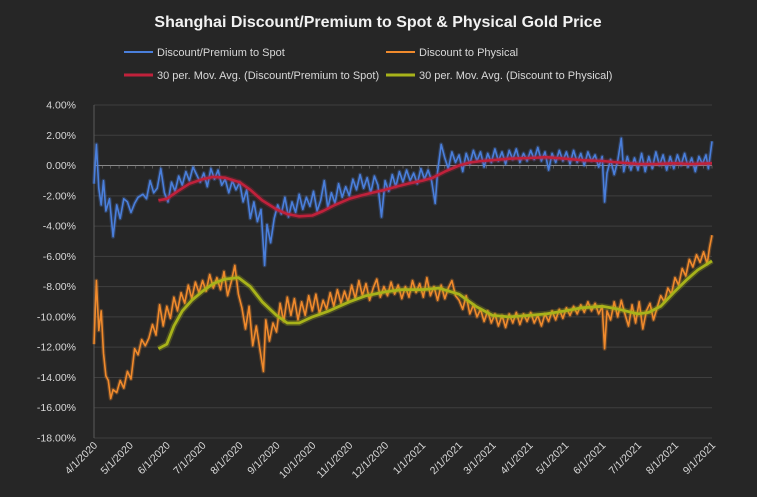 The width and height of the screenshot is (757, 497). What do you see at coordinates (61, 136) in the screenshot?
I see `y-tick-label: 2.00%` at bounding box center [61, 136].